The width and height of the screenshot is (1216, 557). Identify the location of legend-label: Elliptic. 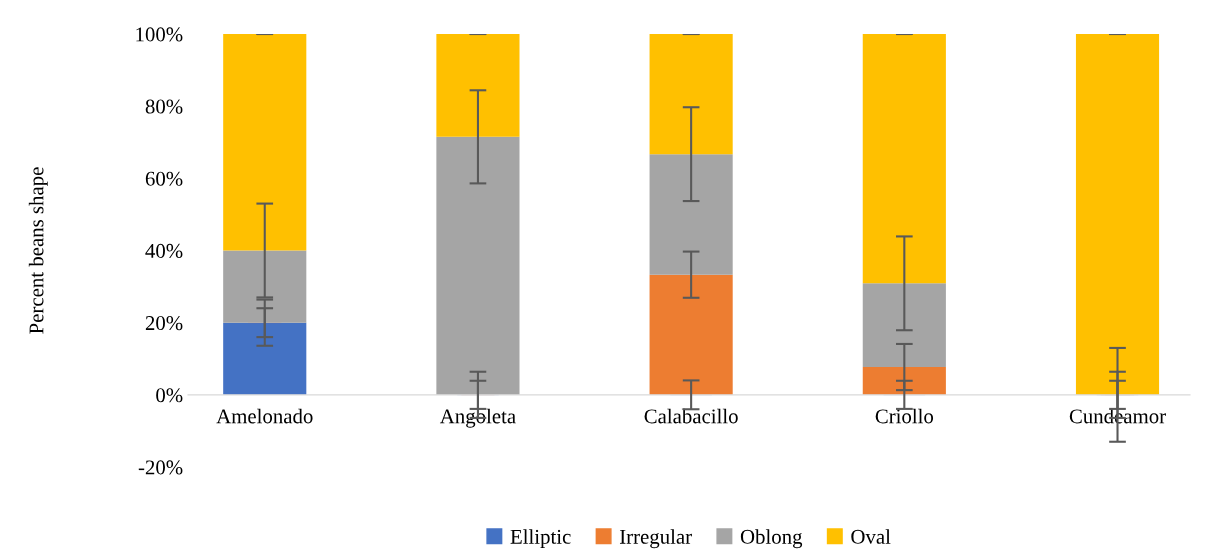
(540, 539).